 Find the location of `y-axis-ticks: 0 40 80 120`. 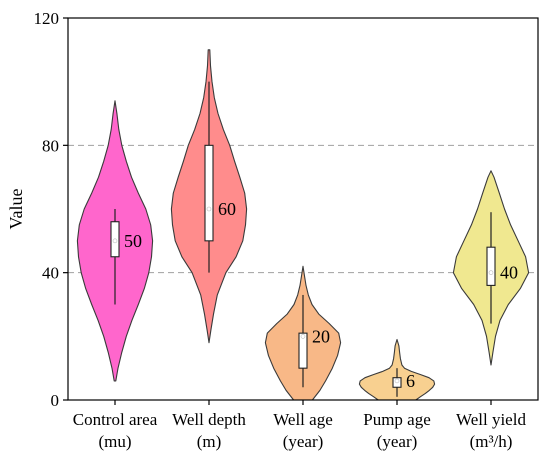

y-axis-ticks: 0 40 80 120 is located at coordinates (51, 209).